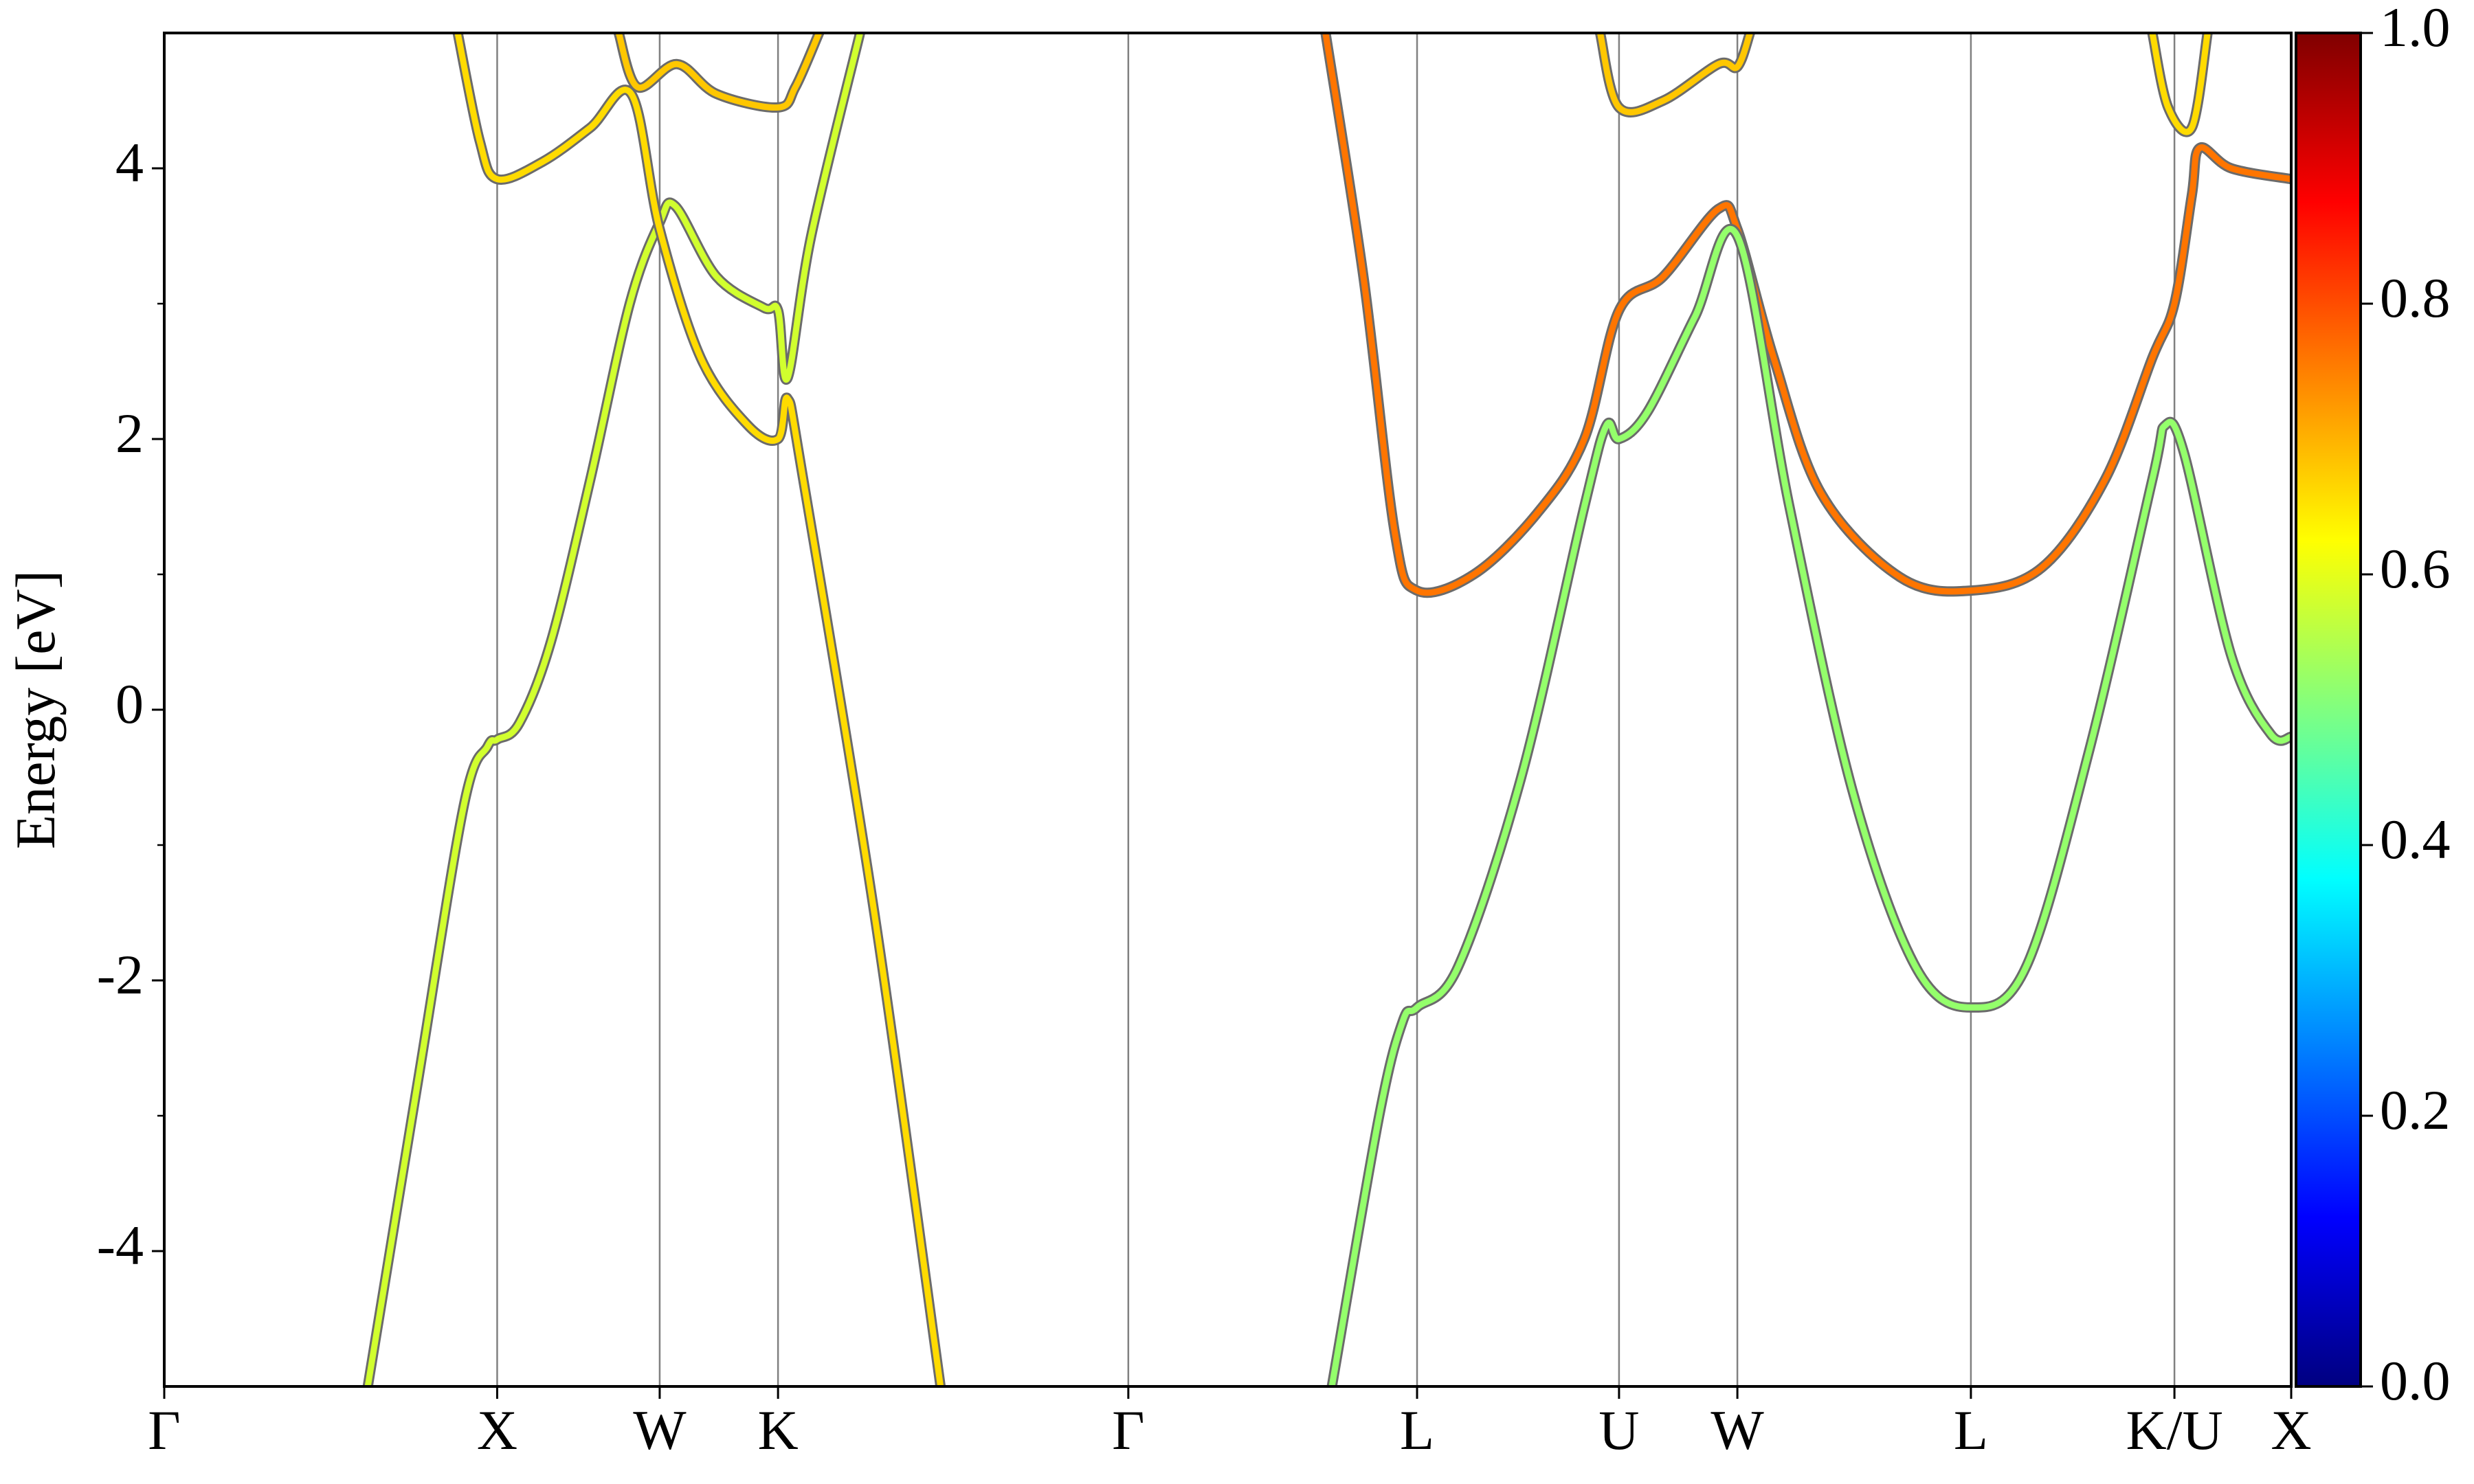  Describe the element at coordinates (2415, 298) in the screenshot. I see `colorbar-tick-label: 0.8` at that location.